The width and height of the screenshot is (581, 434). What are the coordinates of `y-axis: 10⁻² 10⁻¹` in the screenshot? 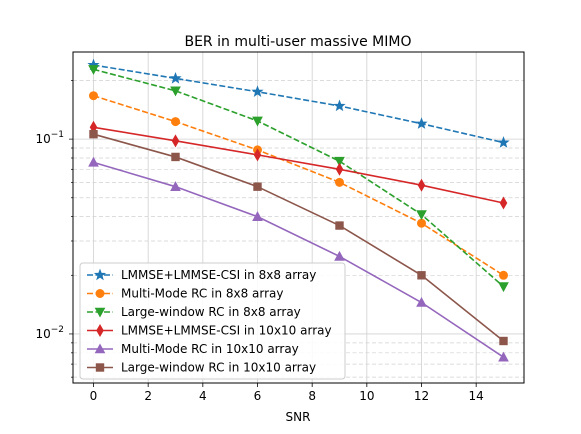 It's located at (54, 229).